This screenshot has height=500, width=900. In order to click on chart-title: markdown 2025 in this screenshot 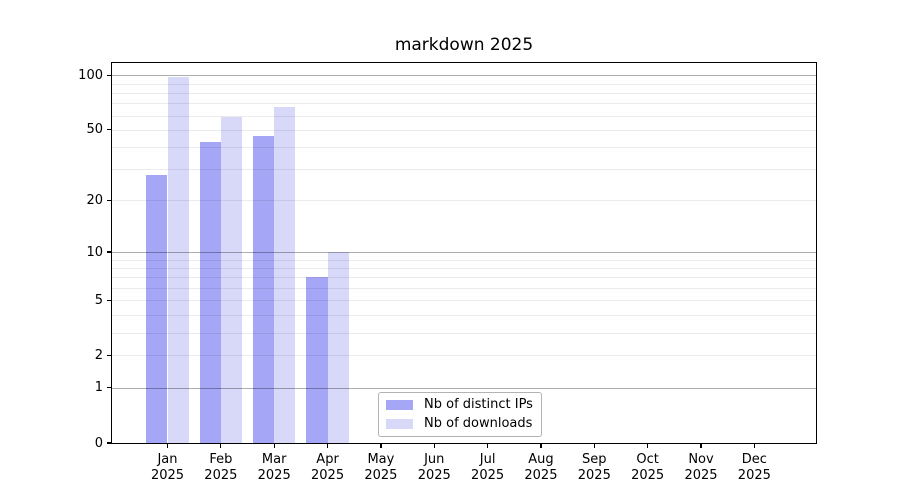, I will do `click(464, 45)`.